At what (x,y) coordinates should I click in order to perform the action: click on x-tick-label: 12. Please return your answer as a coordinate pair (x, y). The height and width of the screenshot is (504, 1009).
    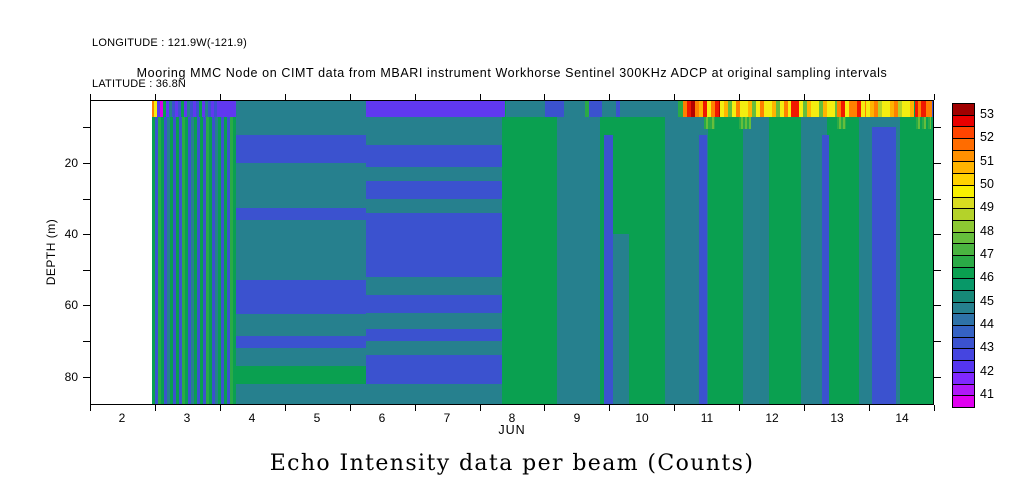
    Looking at the image, I should click on (772, 418).